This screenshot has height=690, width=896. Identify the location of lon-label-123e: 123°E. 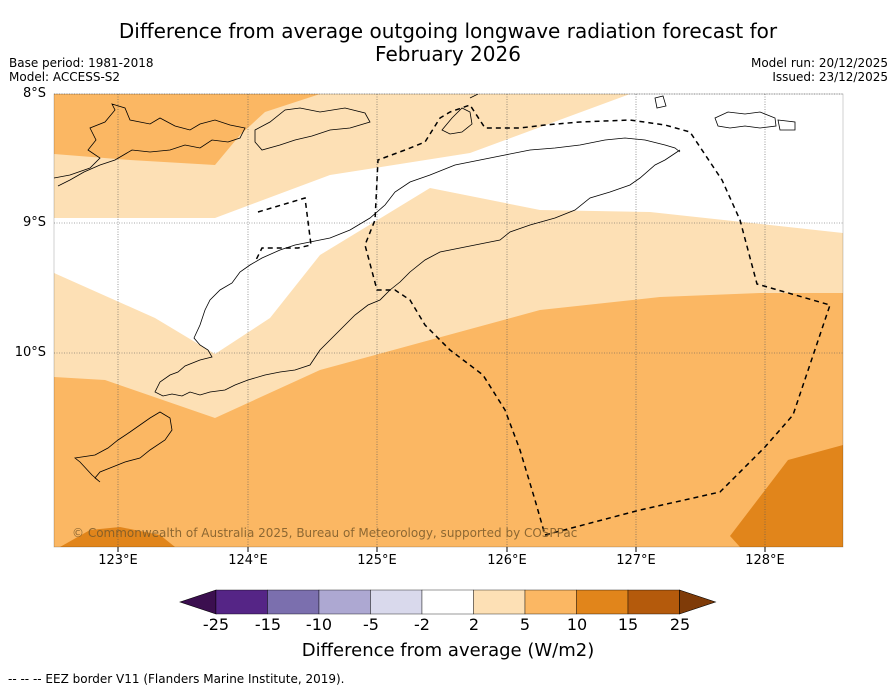
(118, 560).